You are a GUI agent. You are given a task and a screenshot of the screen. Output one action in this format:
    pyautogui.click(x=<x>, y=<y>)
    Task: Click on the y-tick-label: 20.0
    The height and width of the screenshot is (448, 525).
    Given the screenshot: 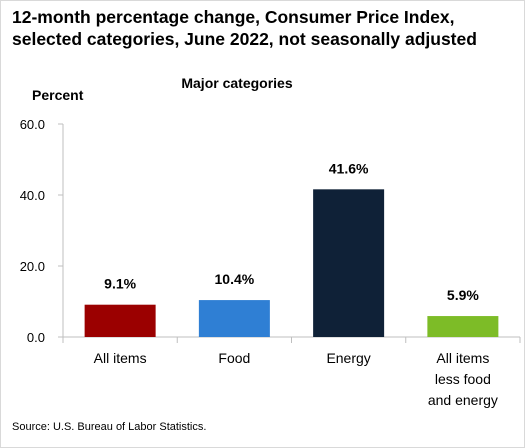 What is the action you would take?
    pyautogui.click(x=32, y=266)
    